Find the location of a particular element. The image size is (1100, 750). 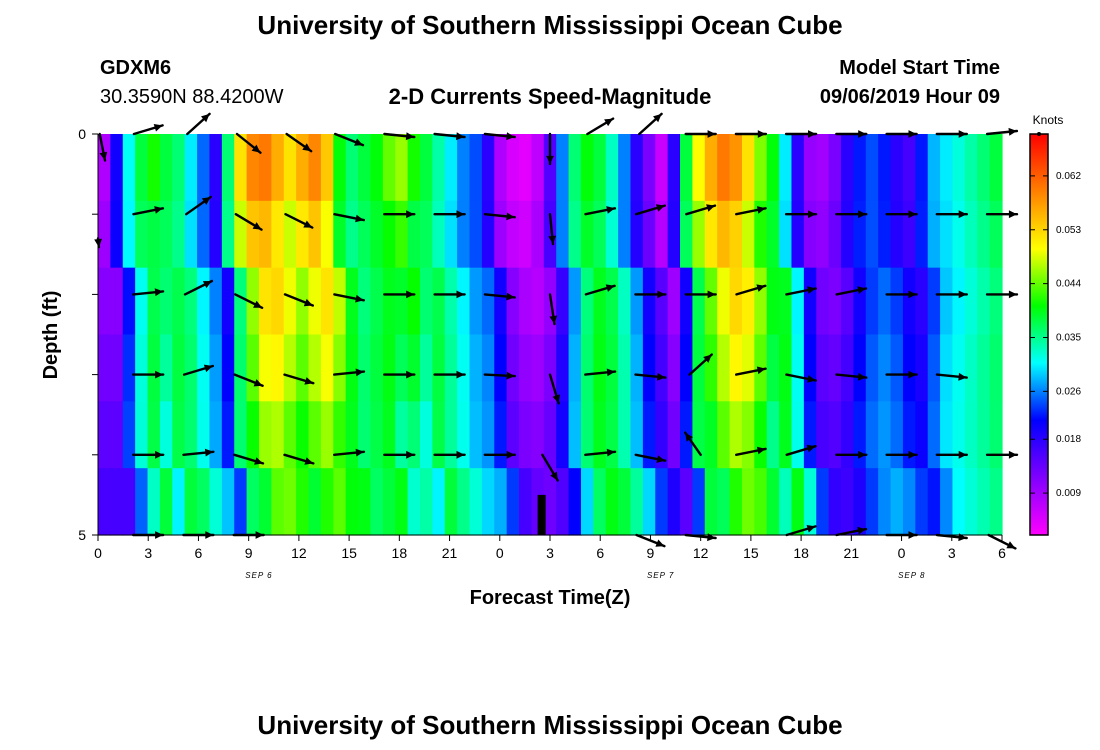

x-tick-label: 12 is located at coordinates (299, 553).